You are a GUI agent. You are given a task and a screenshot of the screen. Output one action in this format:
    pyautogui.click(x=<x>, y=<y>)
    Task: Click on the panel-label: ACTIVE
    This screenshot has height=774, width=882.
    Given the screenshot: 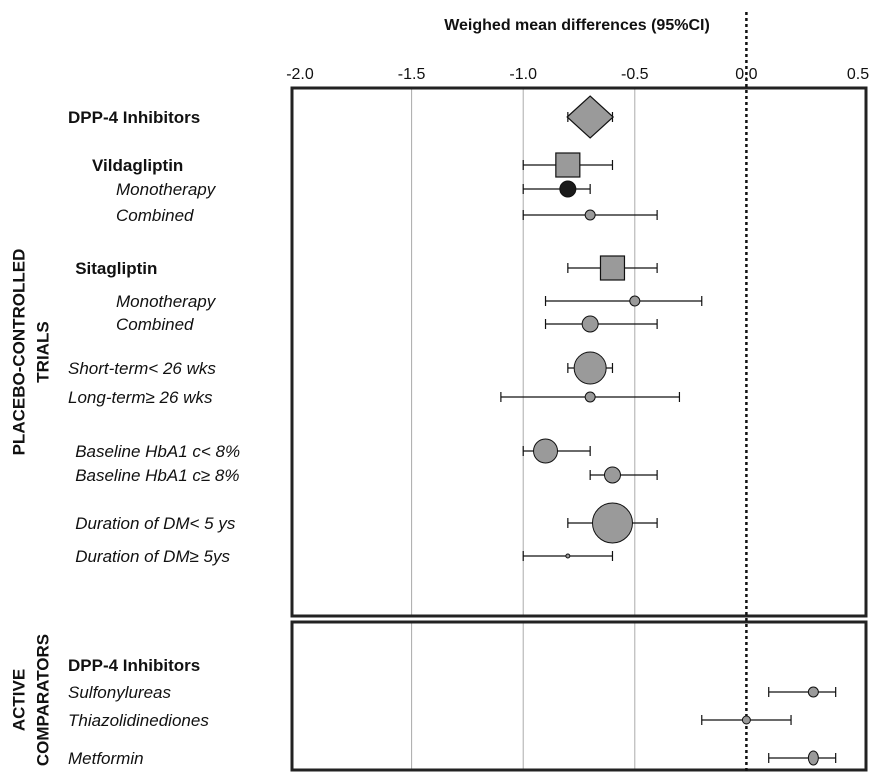 What is the action you would take?
    pyautogui.click(x=18, y=700)
    